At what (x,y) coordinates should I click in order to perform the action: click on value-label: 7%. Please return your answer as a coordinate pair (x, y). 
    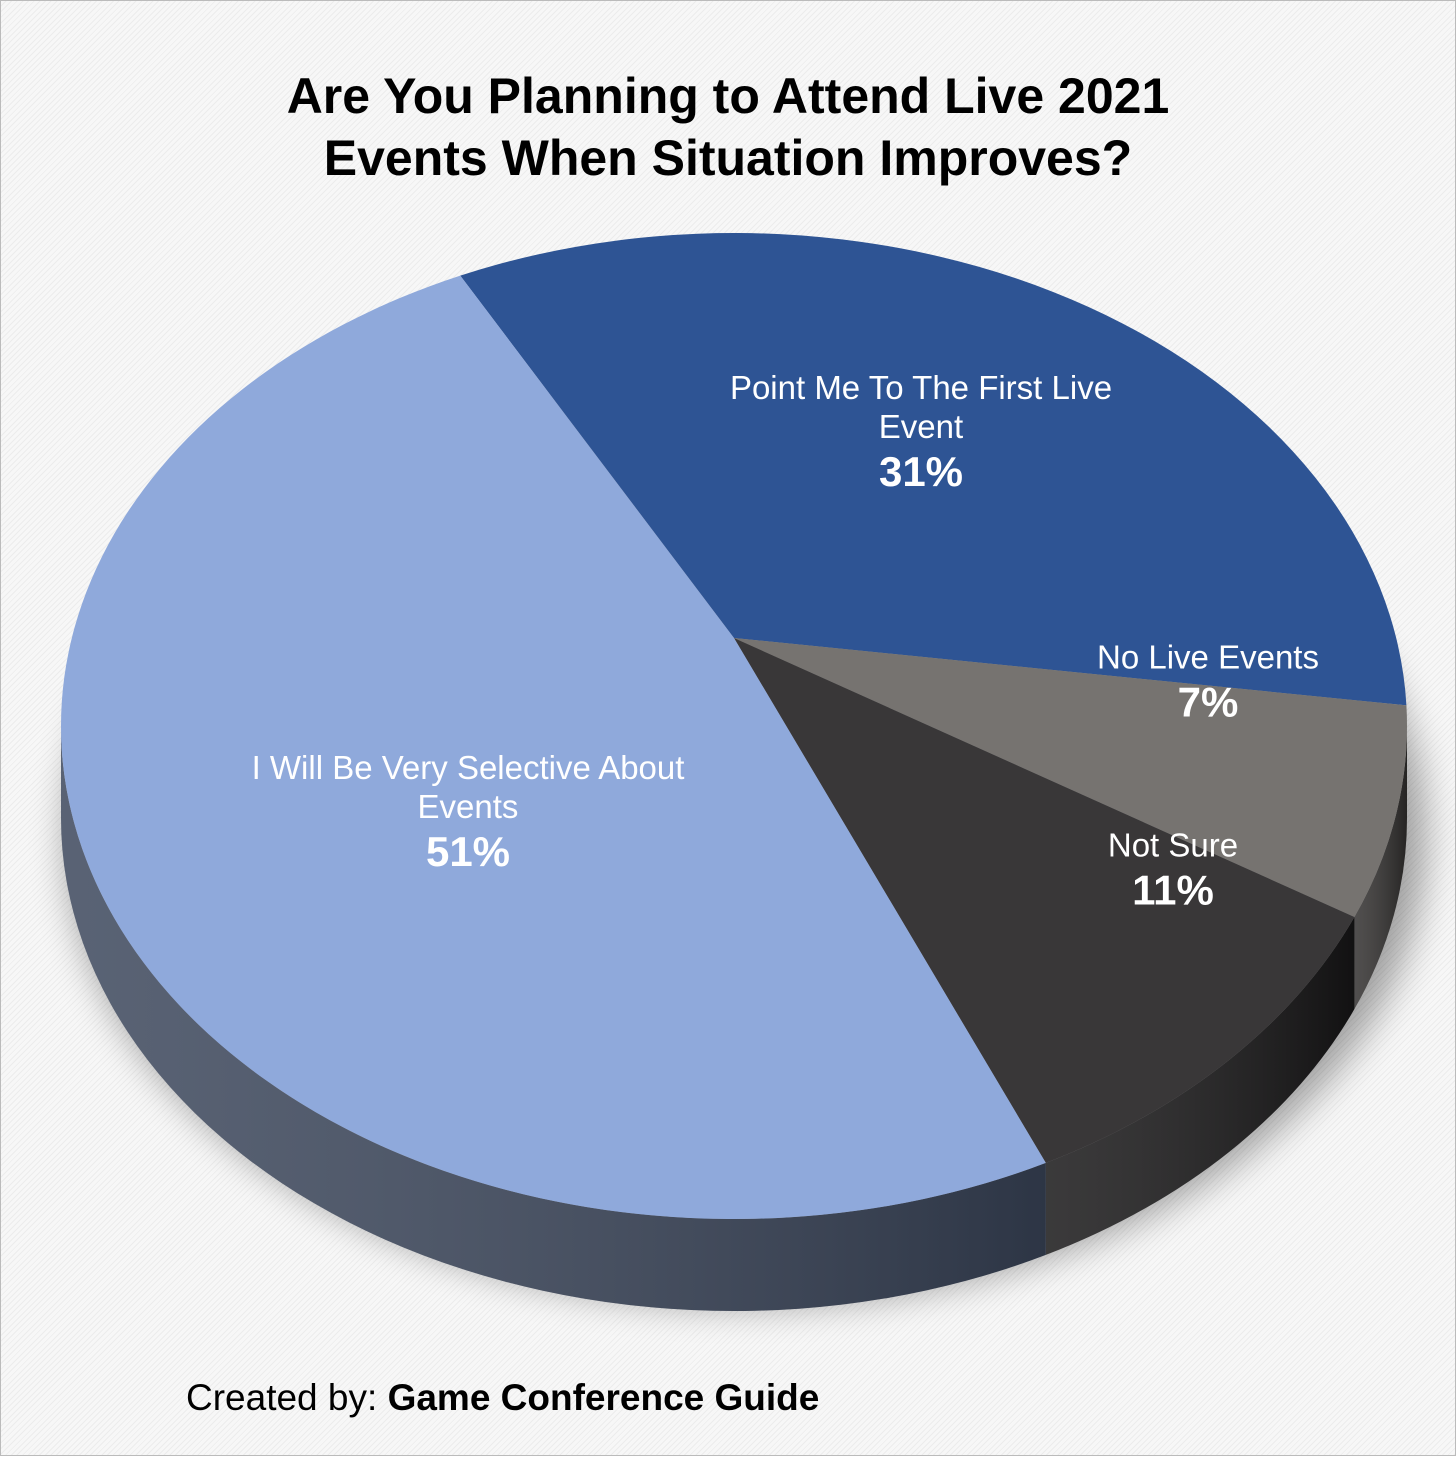
    Looking at the image, I should click on (1208, 702).